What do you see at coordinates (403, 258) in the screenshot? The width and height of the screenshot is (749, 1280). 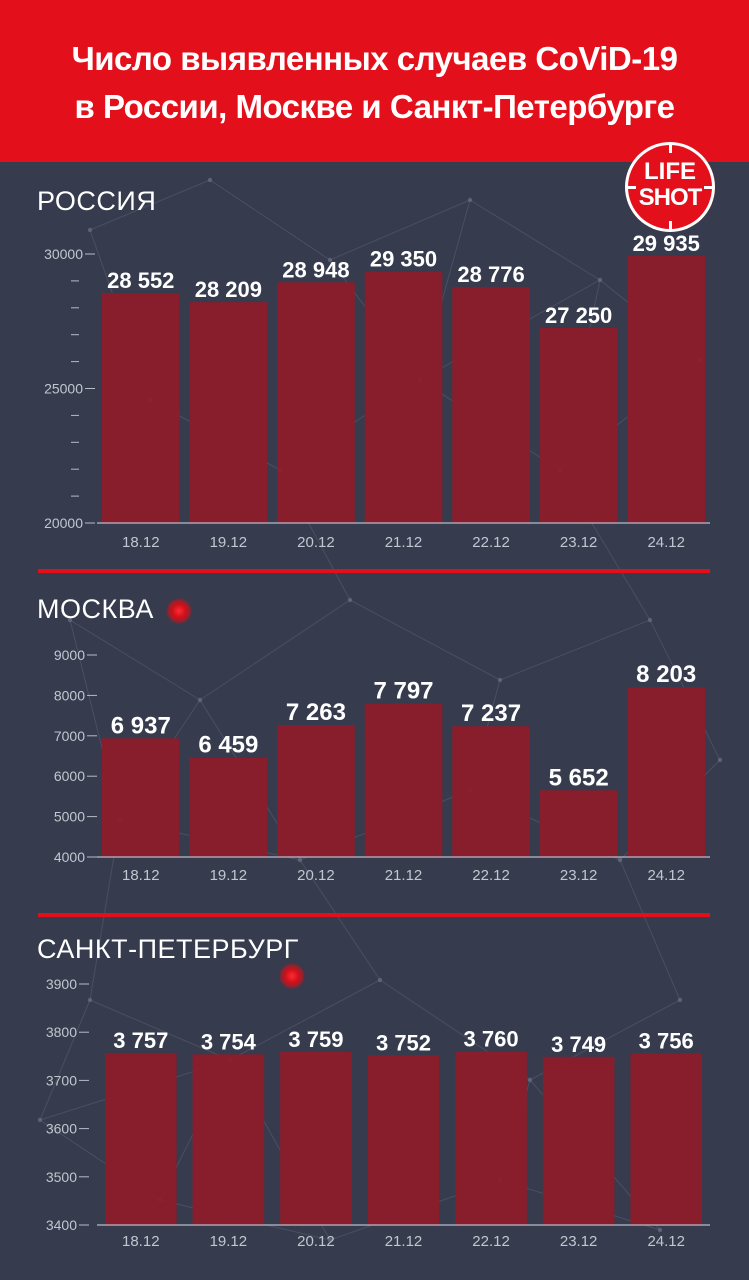 I see `data-label: 29 350` at bounding box center [403, 258].